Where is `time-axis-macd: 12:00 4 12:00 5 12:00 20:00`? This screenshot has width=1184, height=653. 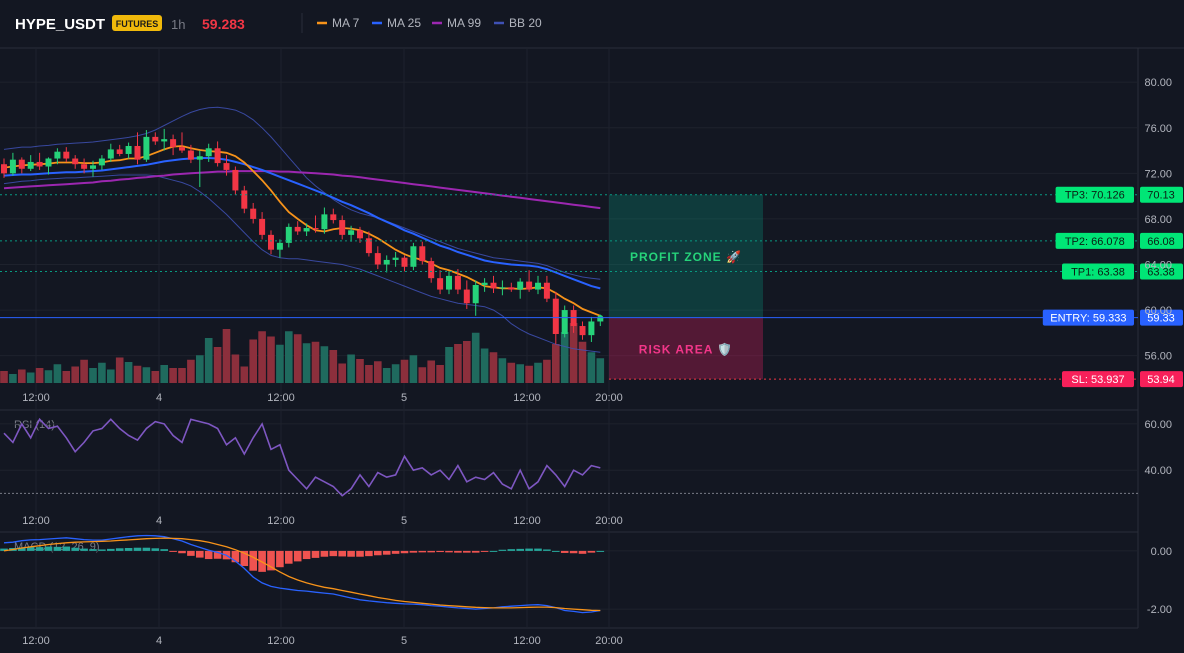 time-axis-macd: 12:00 4 12:00 5 12:00 20:00 is located at coordinates (322, 641).